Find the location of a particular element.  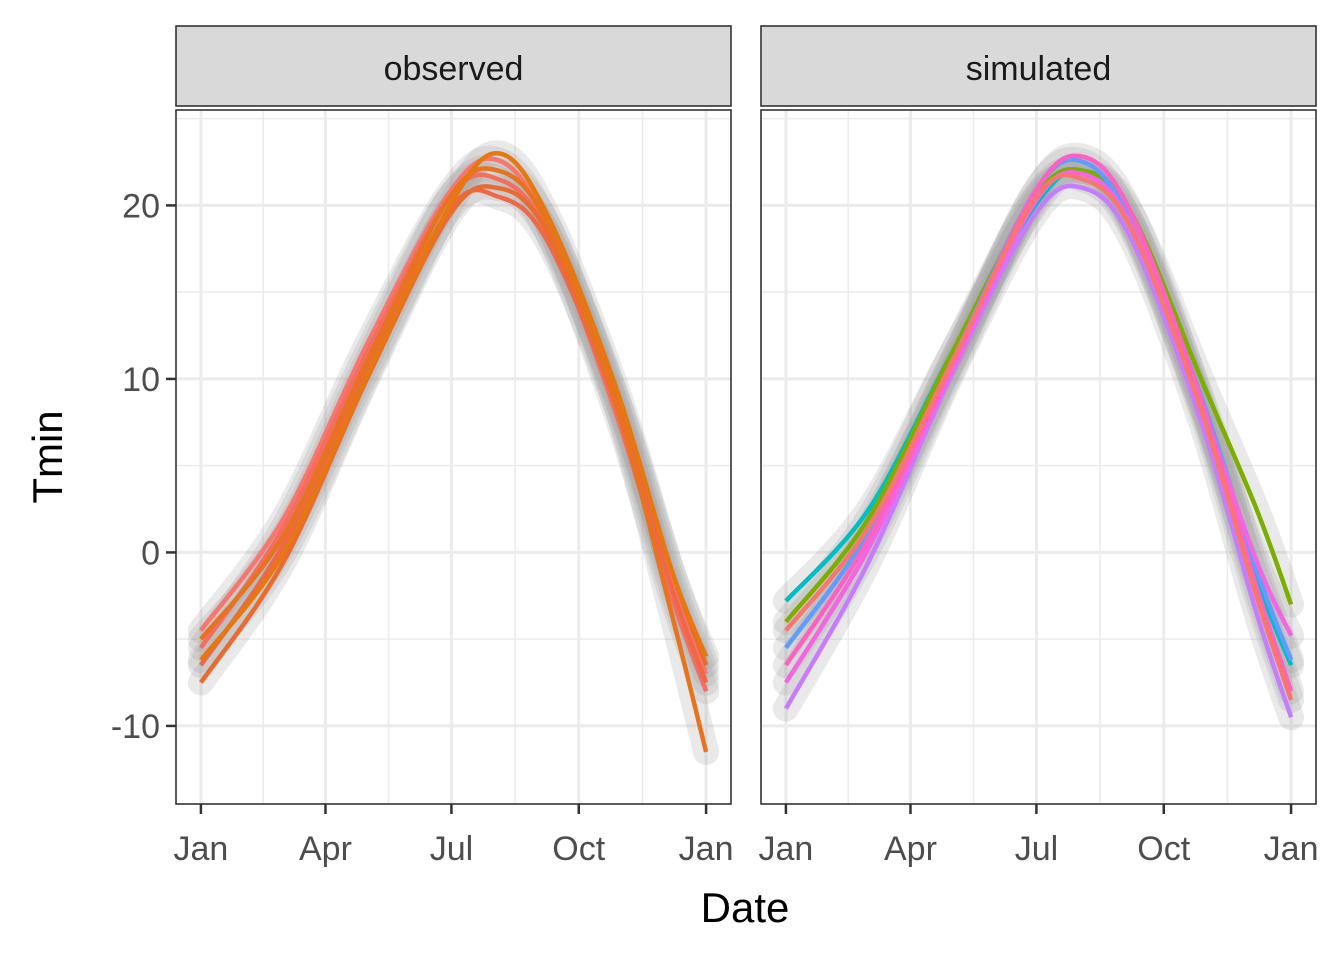

y-axis-title: Tmin is located at coordinates (47, 456).